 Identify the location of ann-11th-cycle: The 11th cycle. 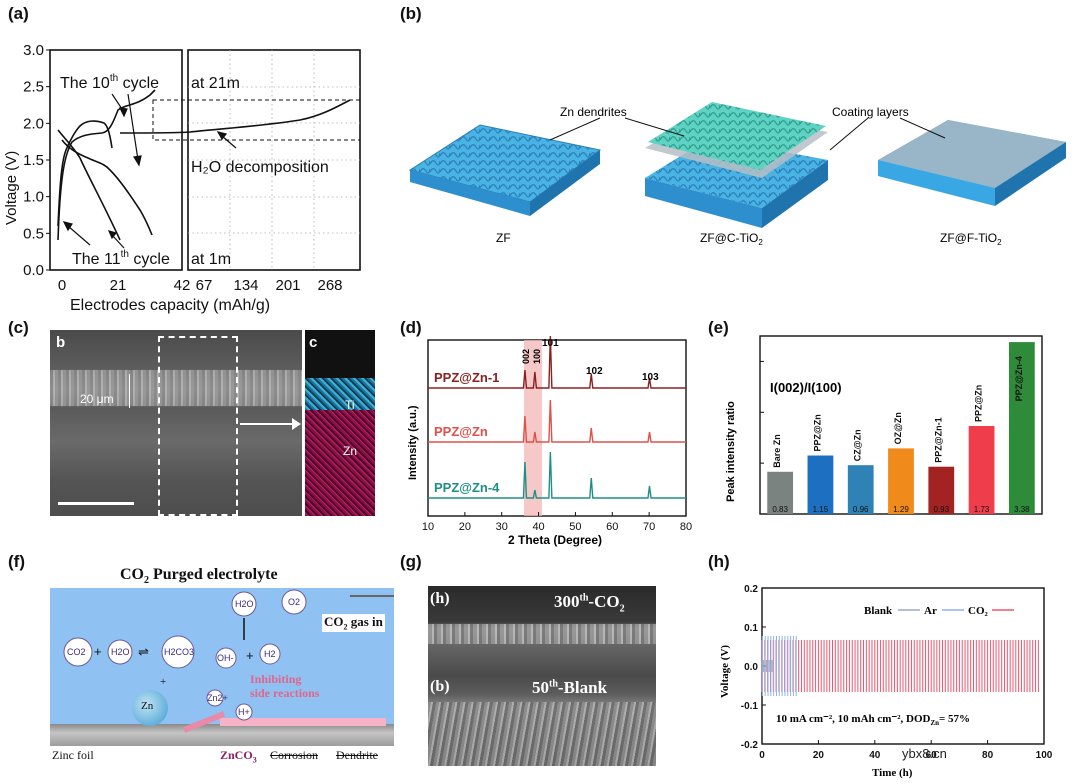
(121, 258).